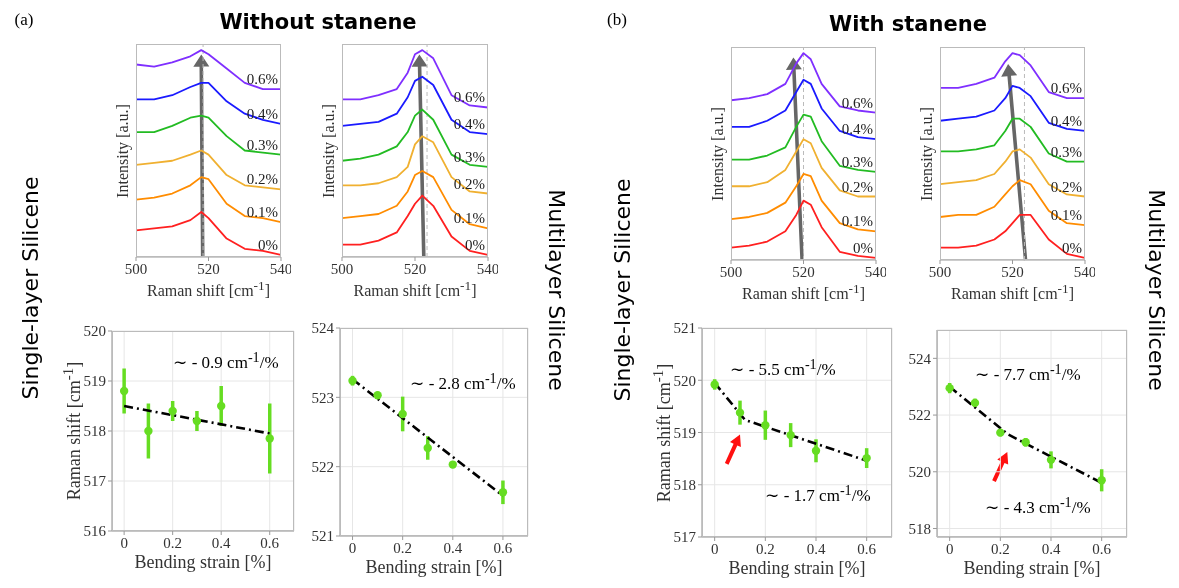  I want to click on annotation: ∼ - 7.7 cm$^{-1}$/%, so click(1028, 373).